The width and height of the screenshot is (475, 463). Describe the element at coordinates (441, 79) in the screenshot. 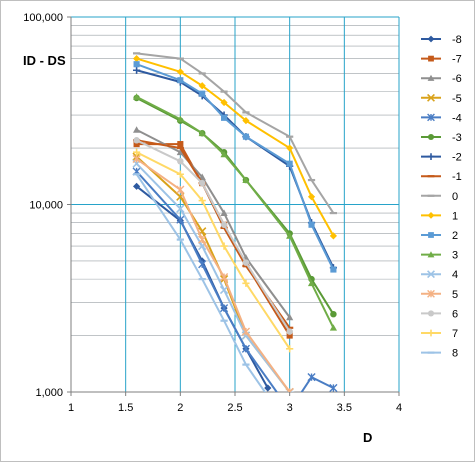

I see `legend-item: -6` at that location.